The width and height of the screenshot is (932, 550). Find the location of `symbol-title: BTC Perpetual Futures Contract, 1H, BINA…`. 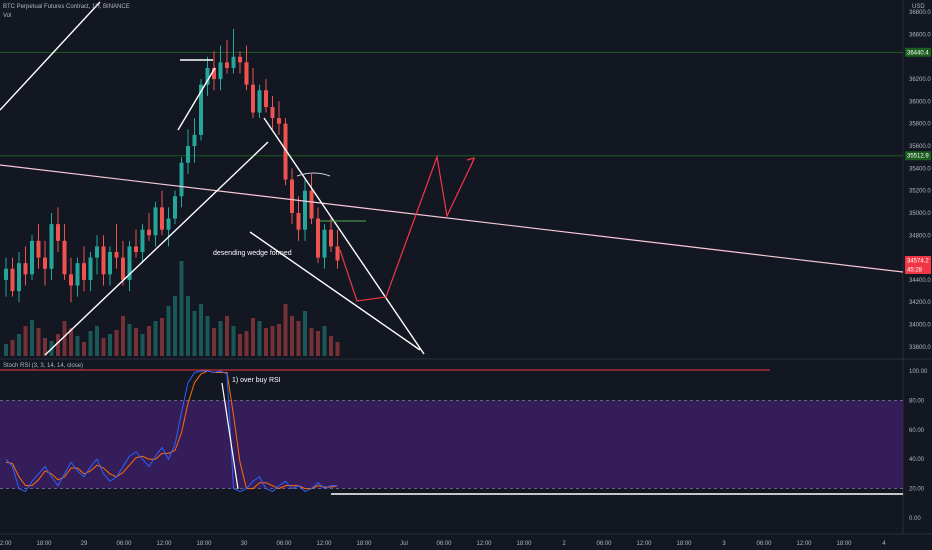

symbol-title: BTC Perpetual Futures Contract, 1H, BINA… is located at coordinates (66, 7).